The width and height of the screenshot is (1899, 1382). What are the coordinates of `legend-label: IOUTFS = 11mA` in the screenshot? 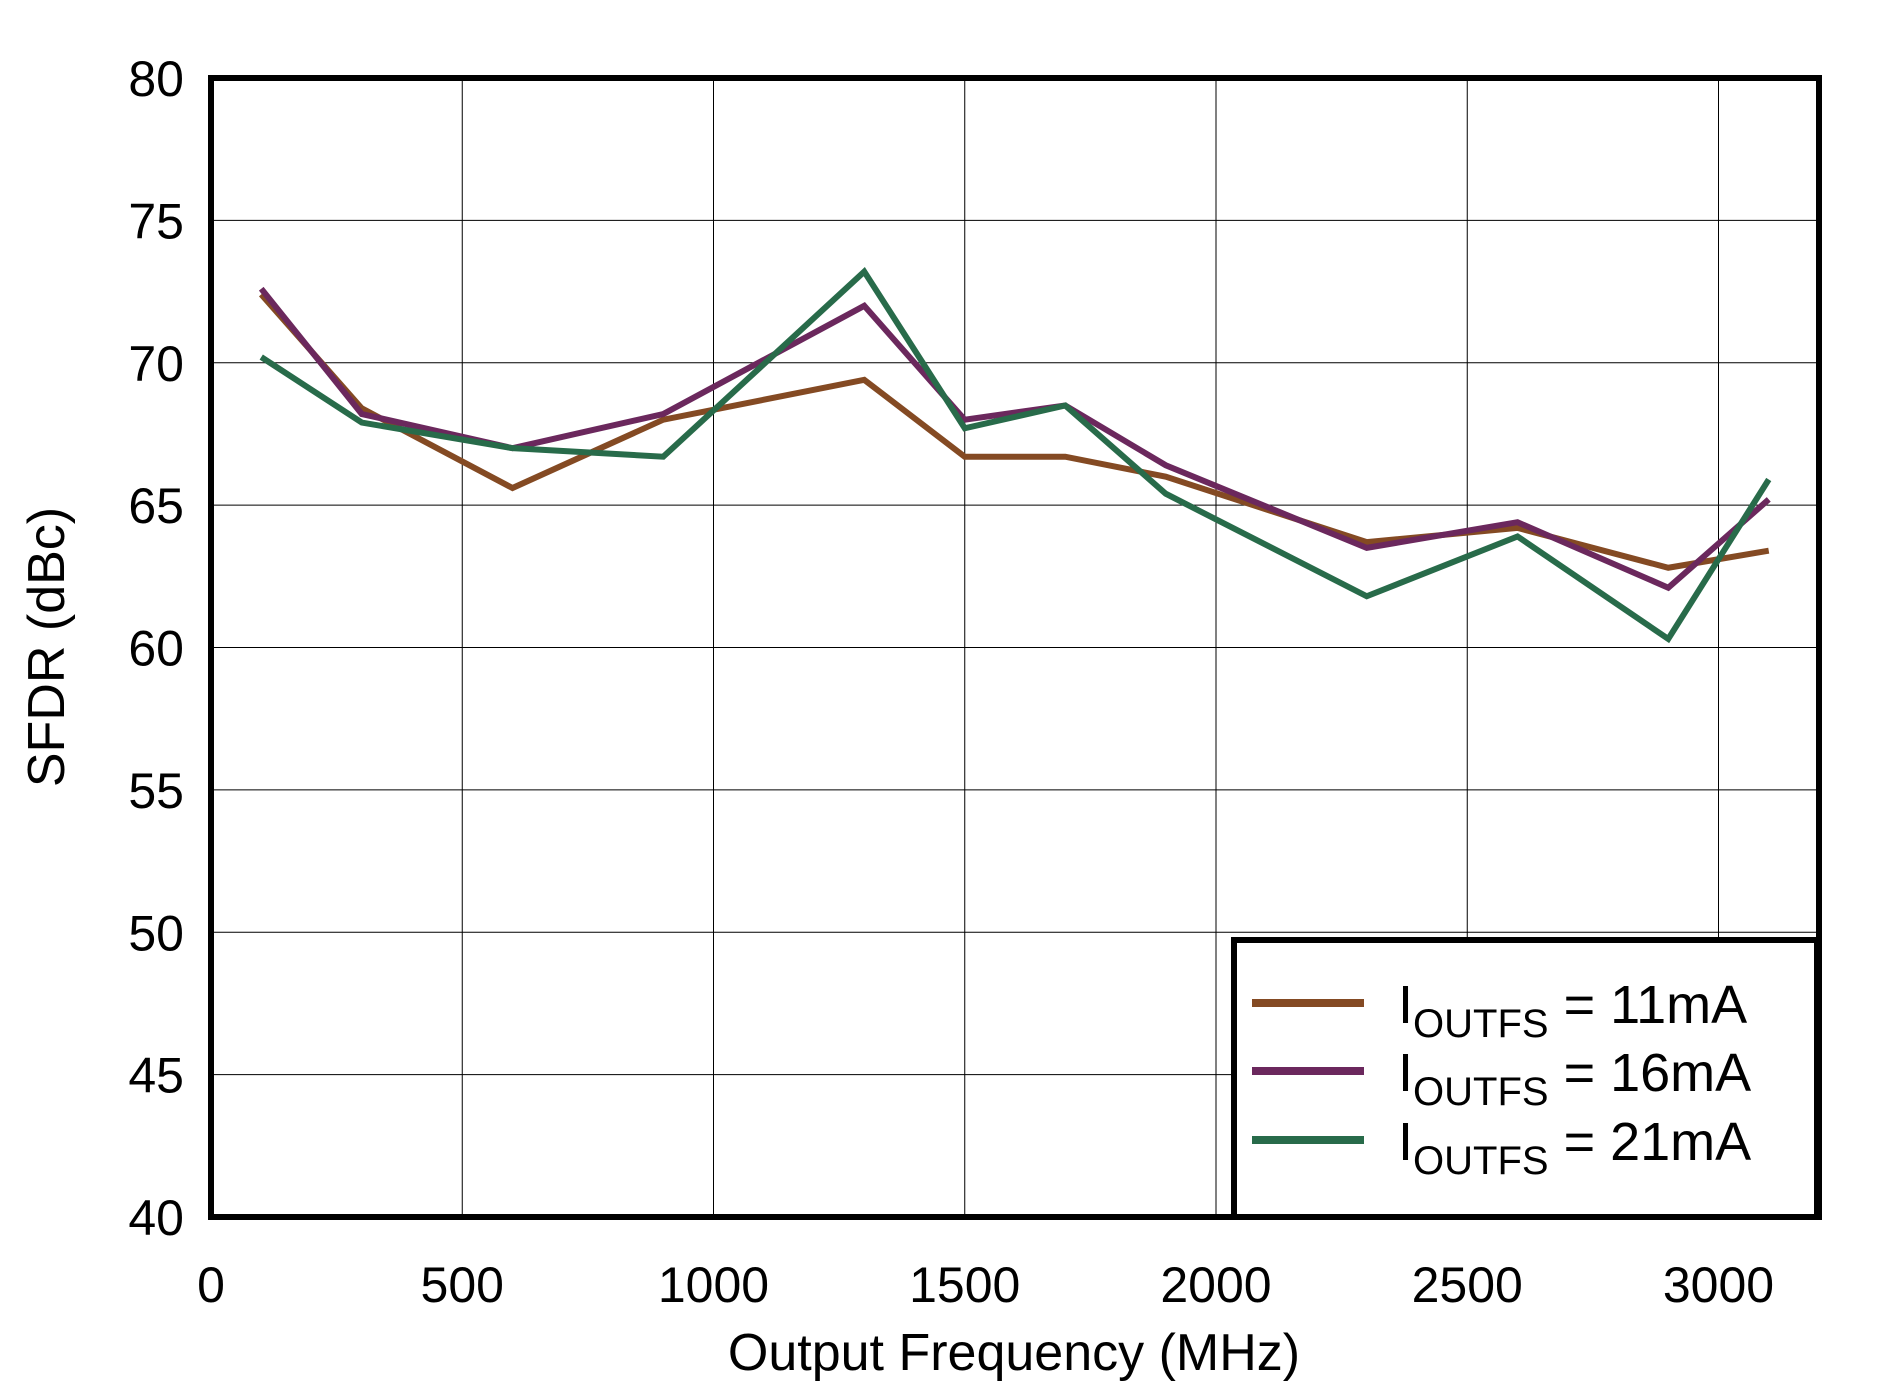 It's located at (1572, 1010).